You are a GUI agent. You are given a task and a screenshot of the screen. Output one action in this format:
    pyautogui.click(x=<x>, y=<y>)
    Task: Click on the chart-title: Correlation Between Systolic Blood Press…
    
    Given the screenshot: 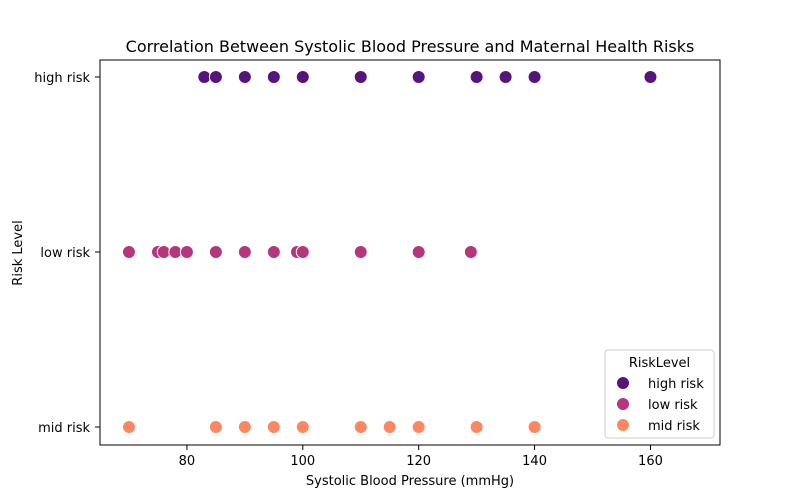 What is the action you would take?
    pyautogui.click(x=410, y=46)
    